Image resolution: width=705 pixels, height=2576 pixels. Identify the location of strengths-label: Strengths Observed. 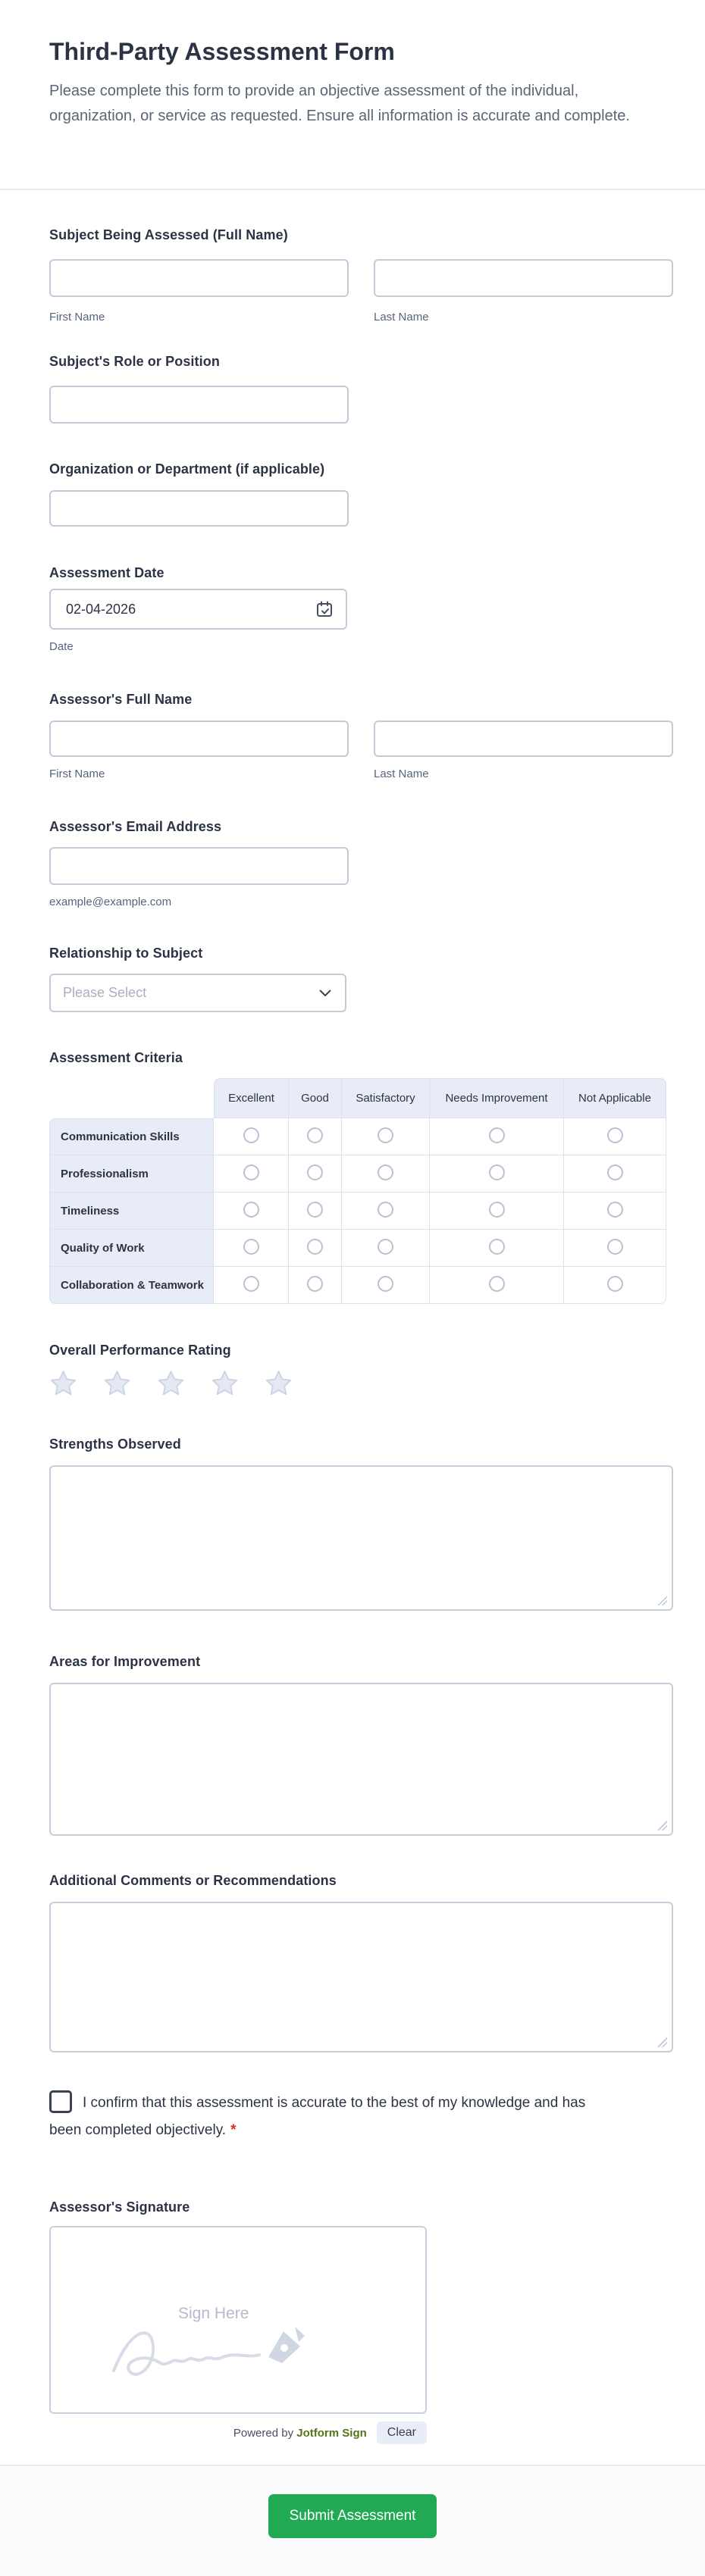
(115, 1444).